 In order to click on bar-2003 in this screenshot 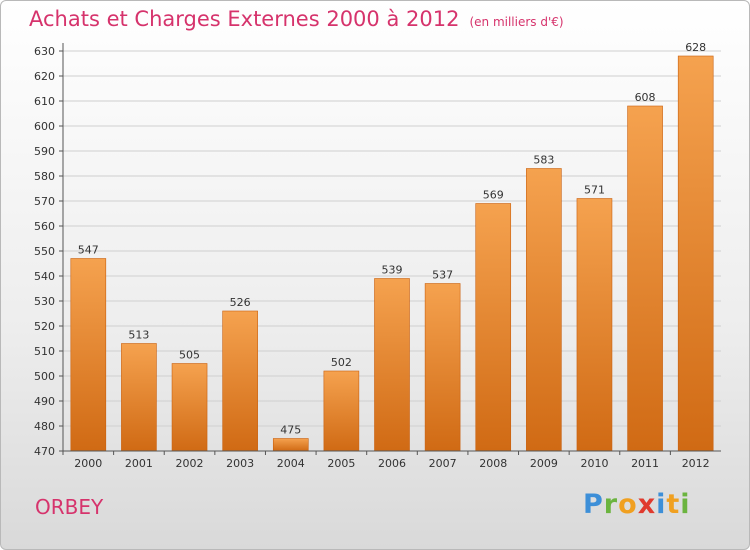, I will do `click(240, 381)`.